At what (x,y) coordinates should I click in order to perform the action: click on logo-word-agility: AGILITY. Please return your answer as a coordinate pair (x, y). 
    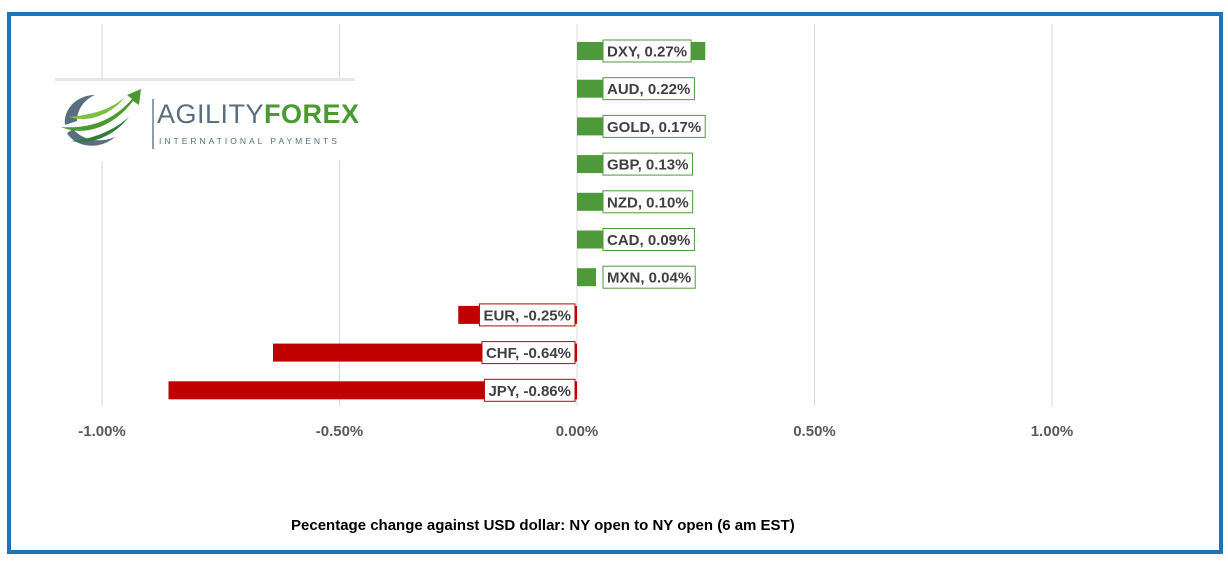
    Looking at the image, I should click on (211, 114).